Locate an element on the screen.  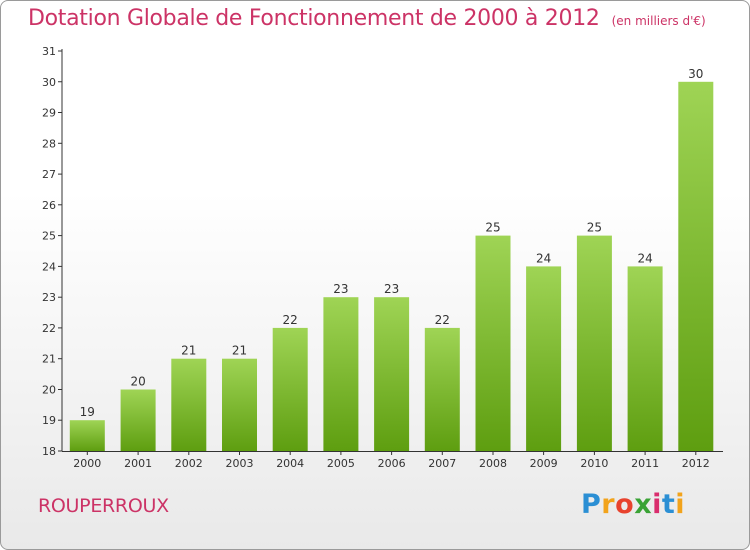
bar-2006 is located at coordinates (392, 374).